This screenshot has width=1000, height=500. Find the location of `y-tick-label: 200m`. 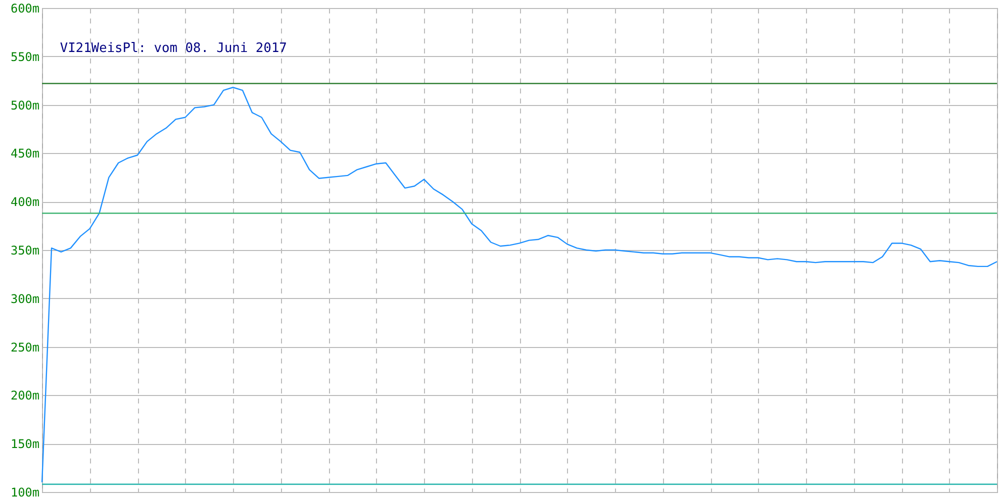

y-tick-label: 200m is located at coordinates (25, 395).